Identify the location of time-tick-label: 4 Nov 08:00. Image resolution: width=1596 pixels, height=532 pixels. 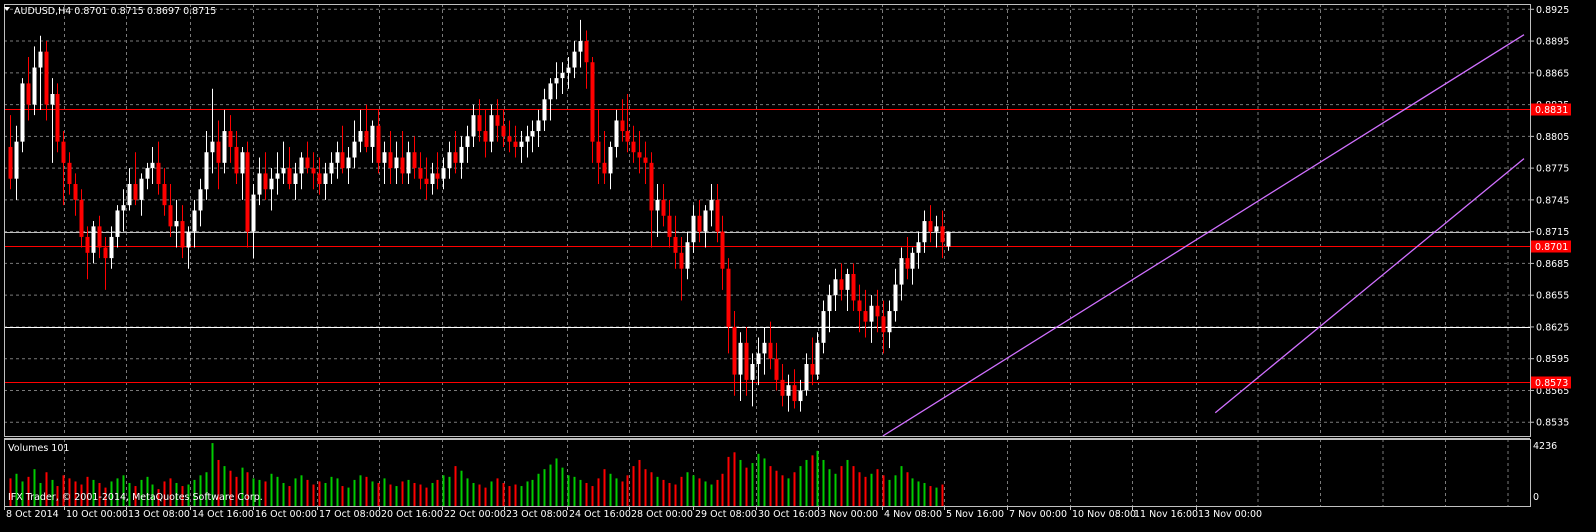
(913, 514).